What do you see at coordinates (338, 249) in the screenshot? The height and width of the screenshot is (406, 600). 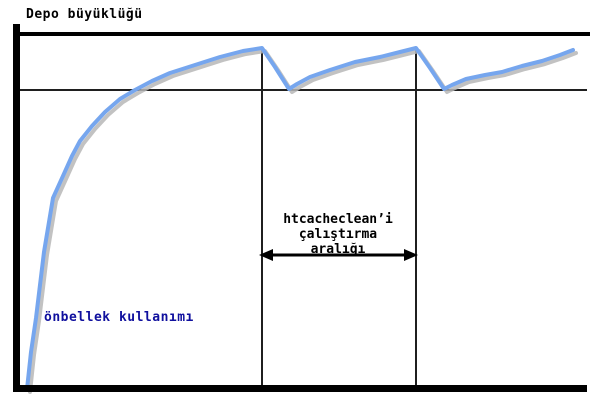 I see `interval-annotation-line-3: aralığı` at bounding box center [338, 249].